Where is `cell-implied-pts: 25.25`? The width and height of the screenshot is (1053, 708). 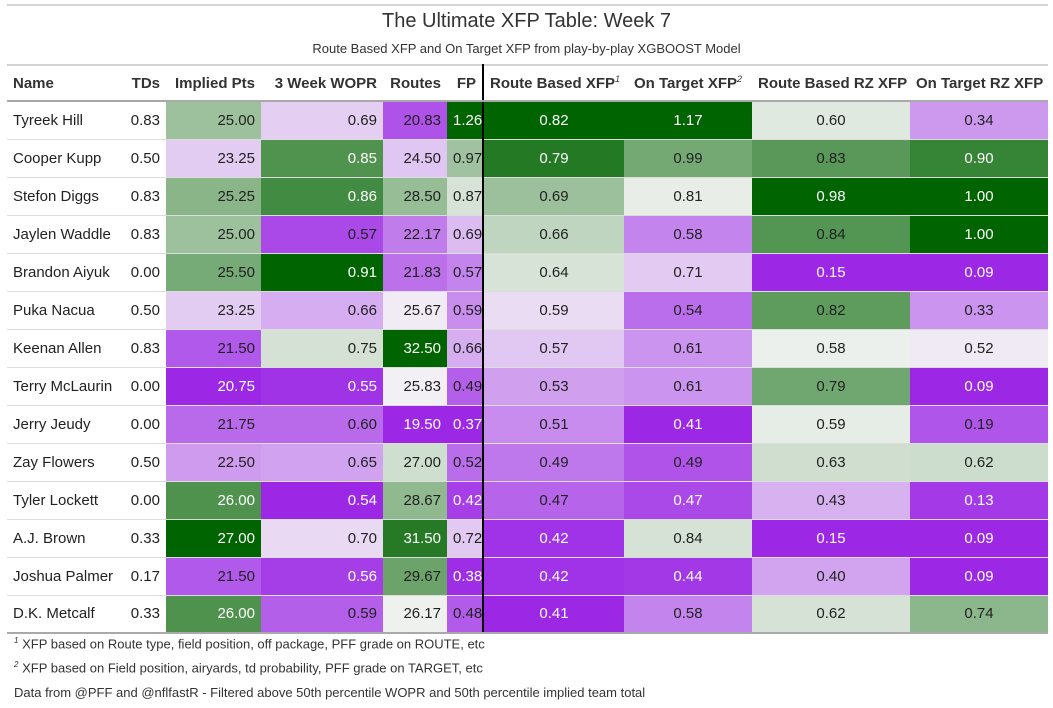 cell-implied-pts: 25.25 is located at coordinates (213, 196).